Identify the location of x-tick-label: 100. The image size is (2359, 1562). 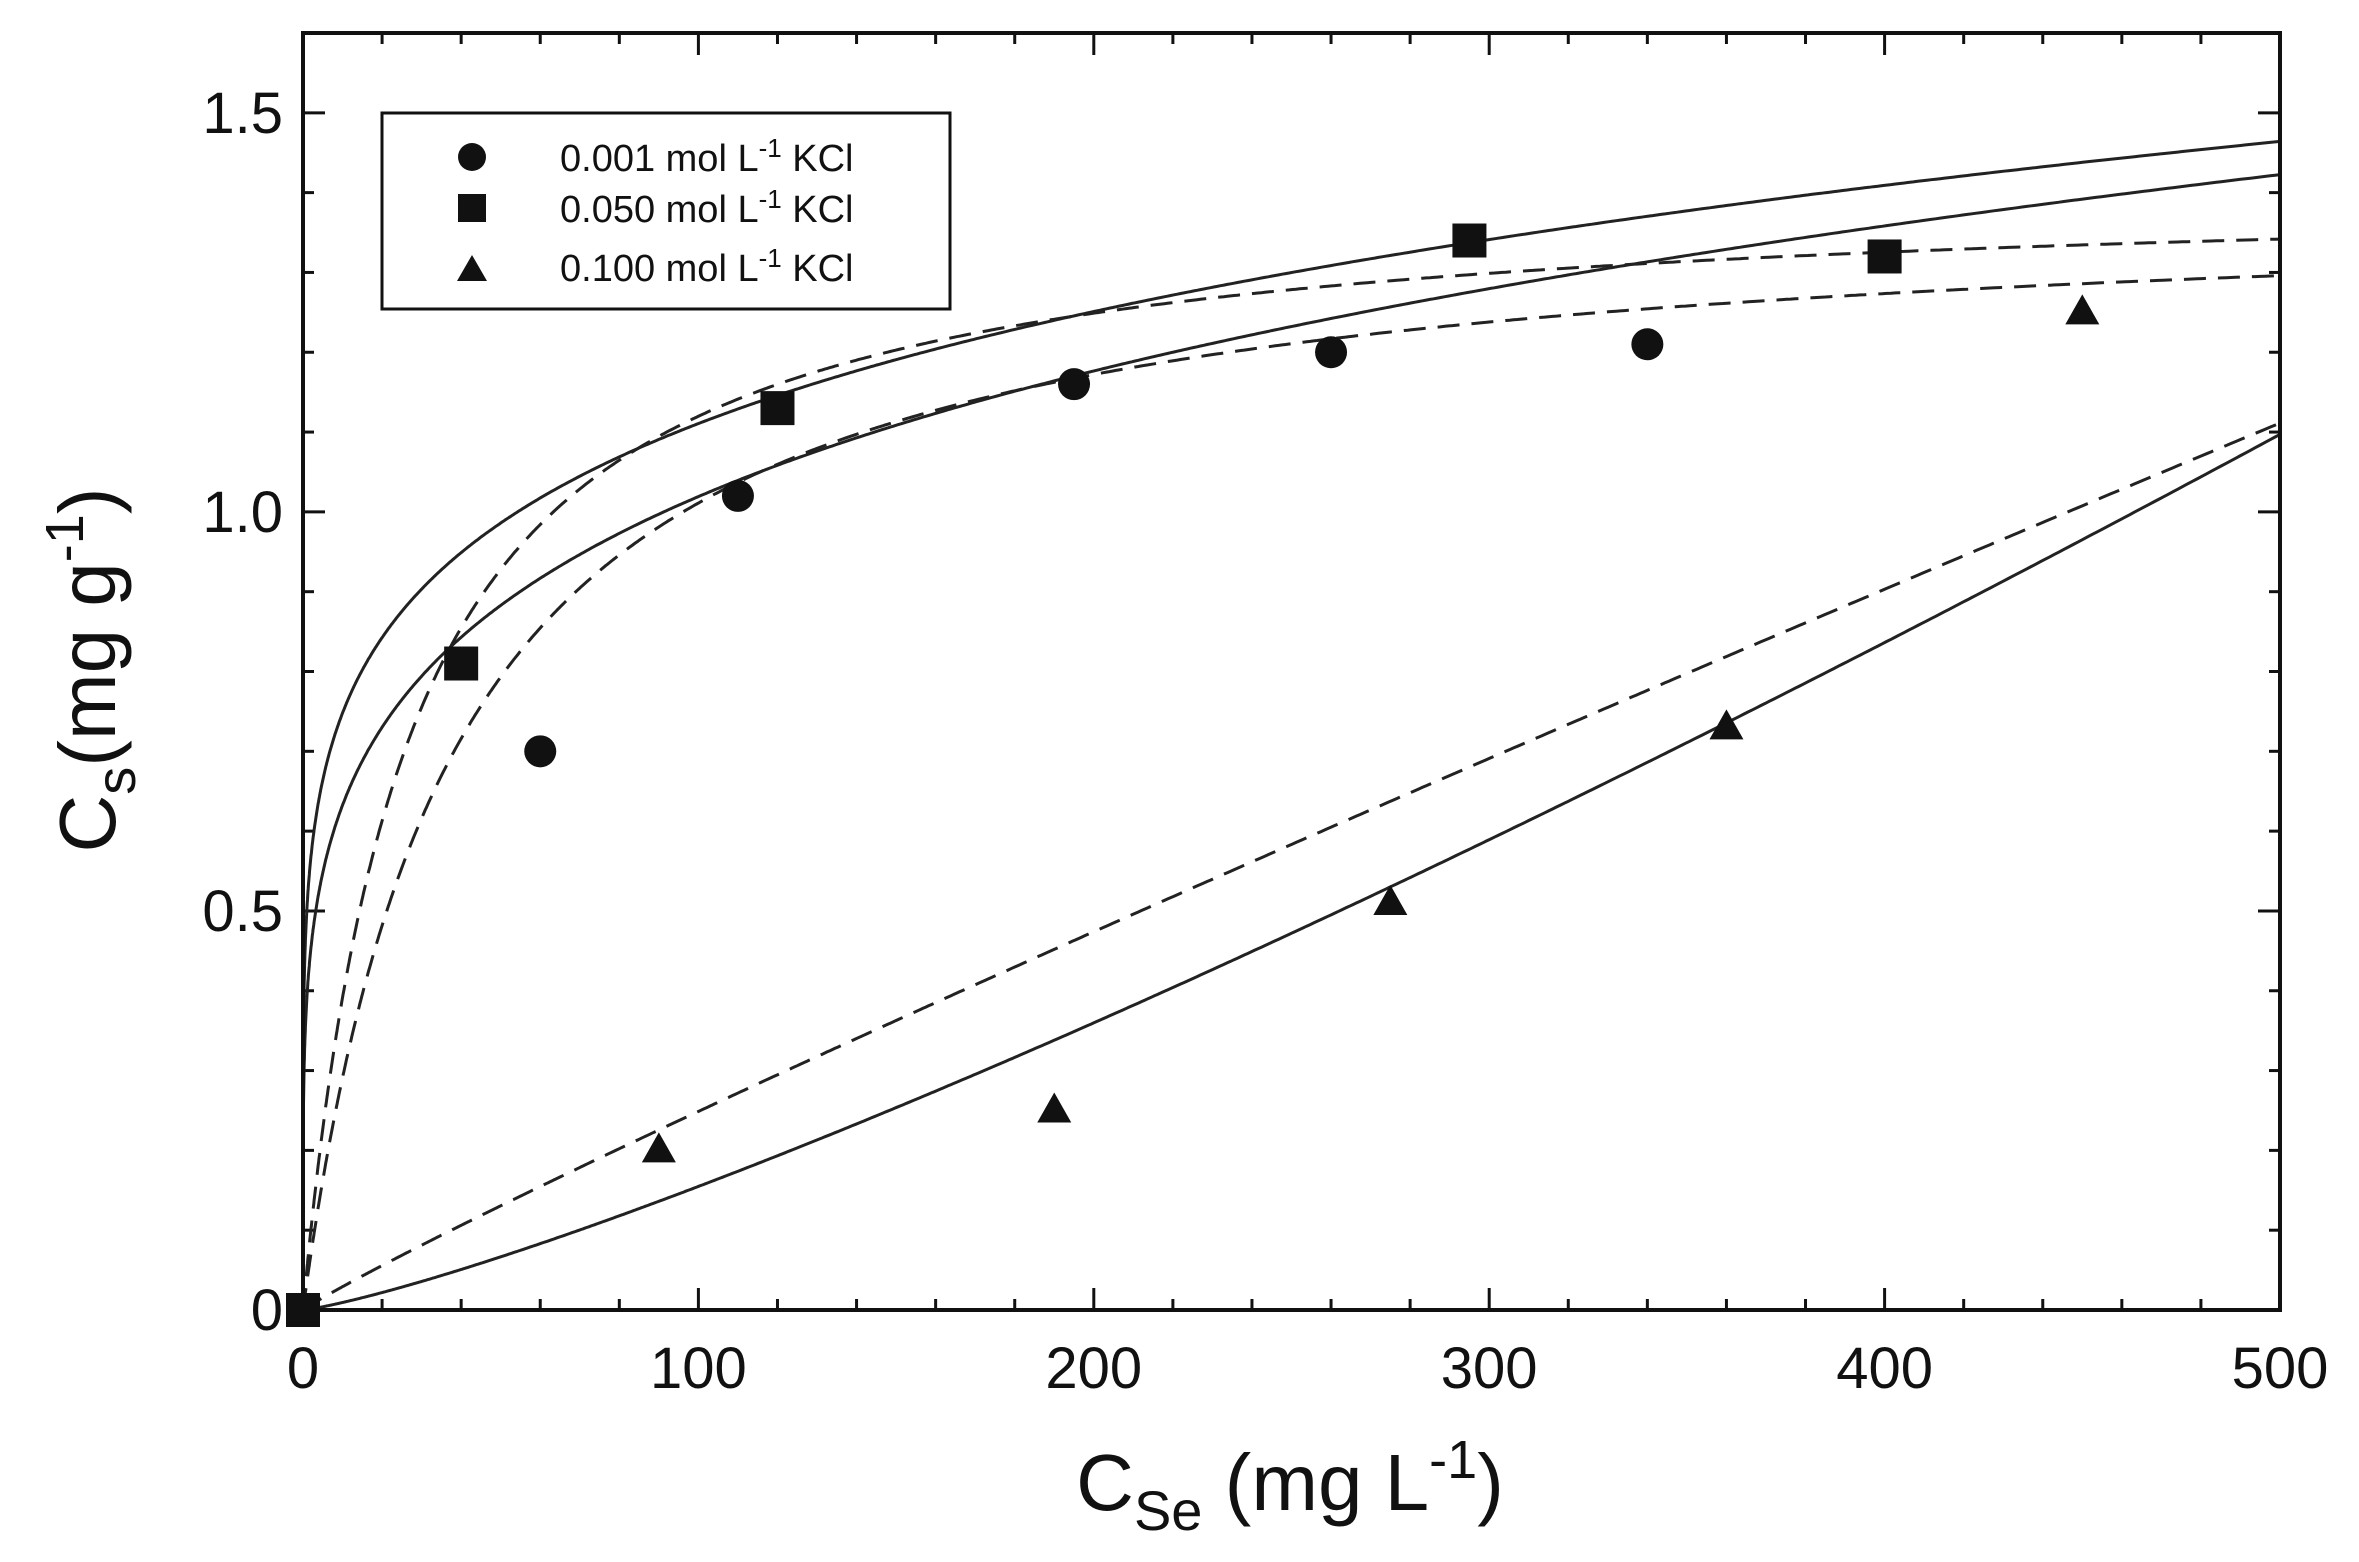
(698, 1368).